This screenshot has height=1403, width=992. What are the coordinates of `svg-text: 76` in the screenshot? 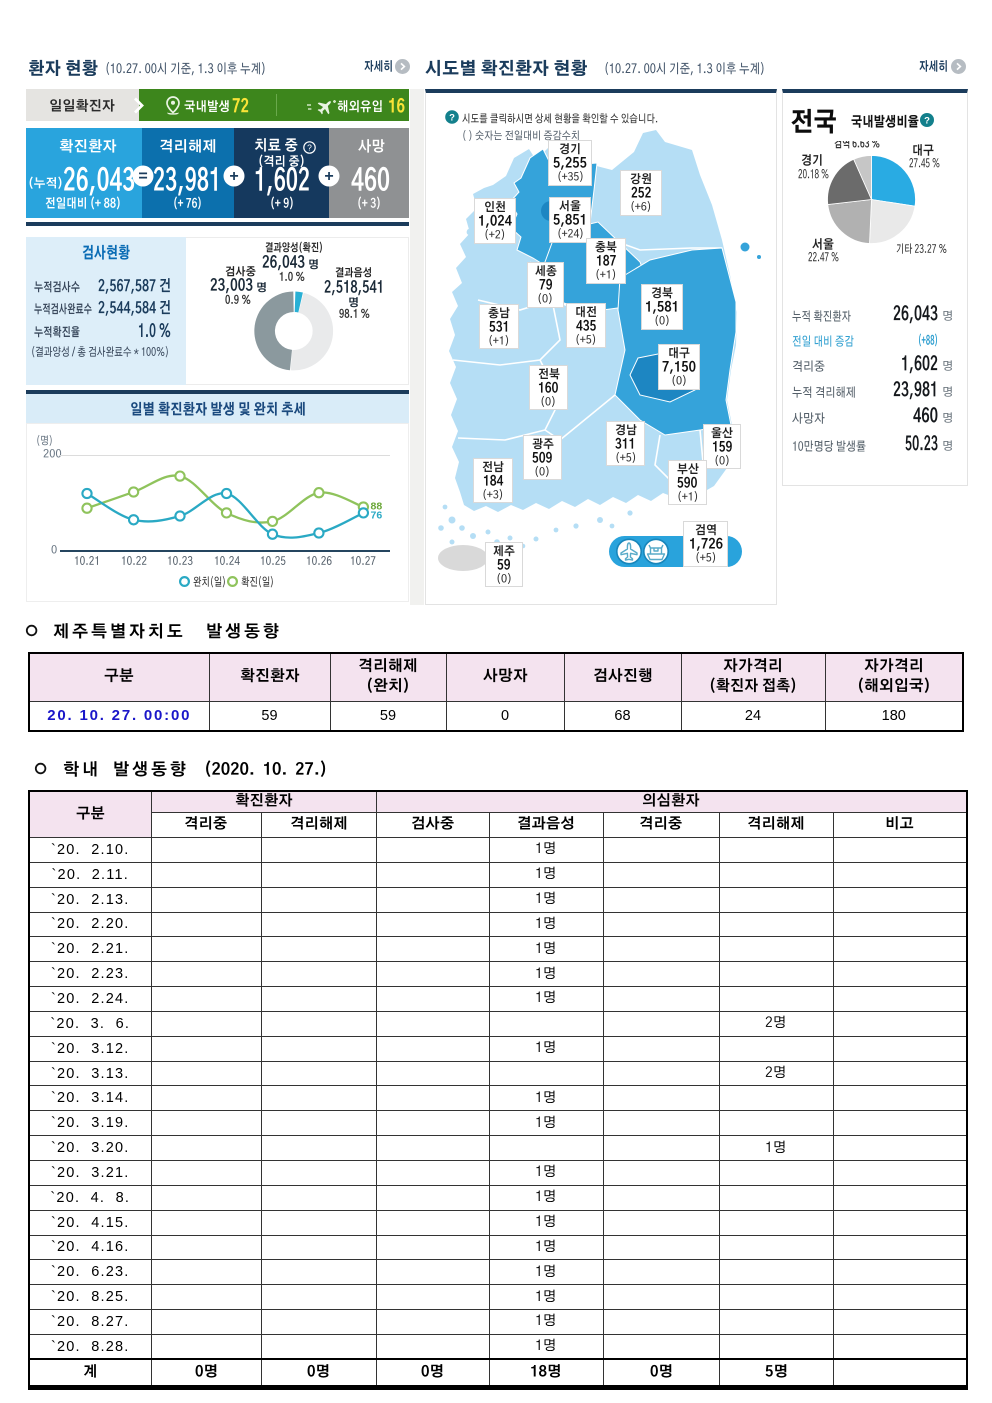 It's located at (377, 516).